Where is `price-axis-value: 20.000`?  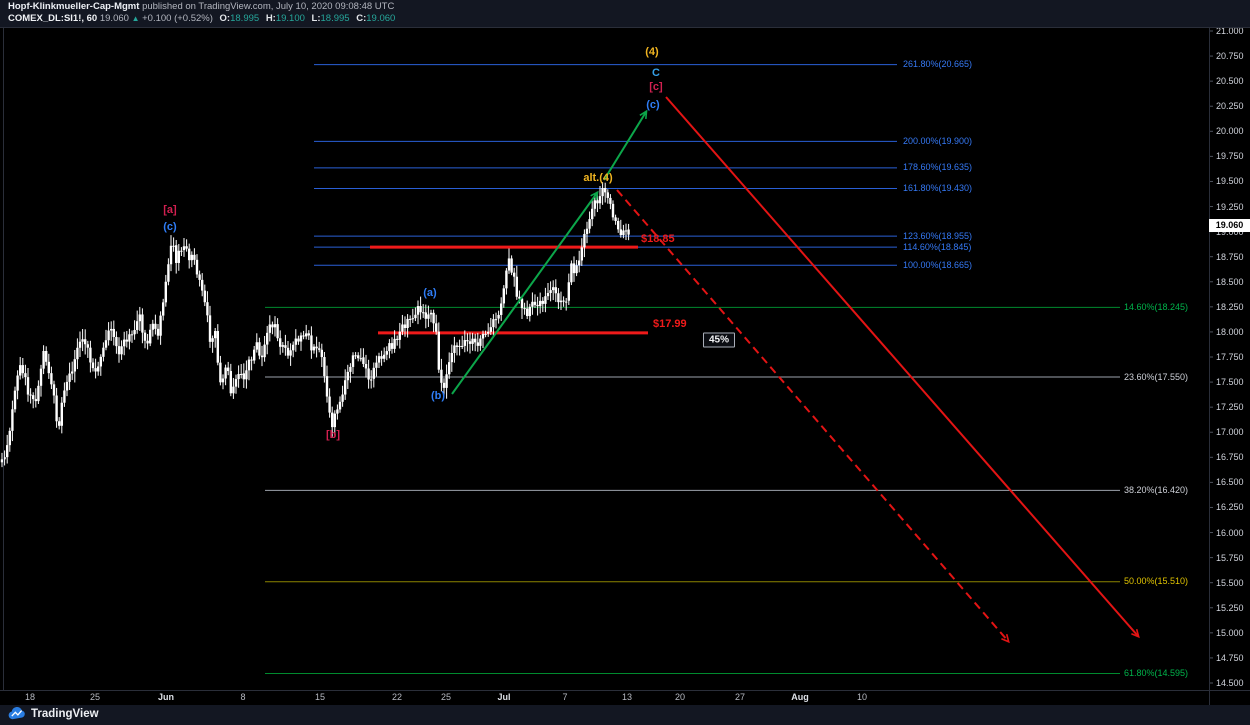 price-axis-value: 20.000 is located at coordinates (1230, 131).